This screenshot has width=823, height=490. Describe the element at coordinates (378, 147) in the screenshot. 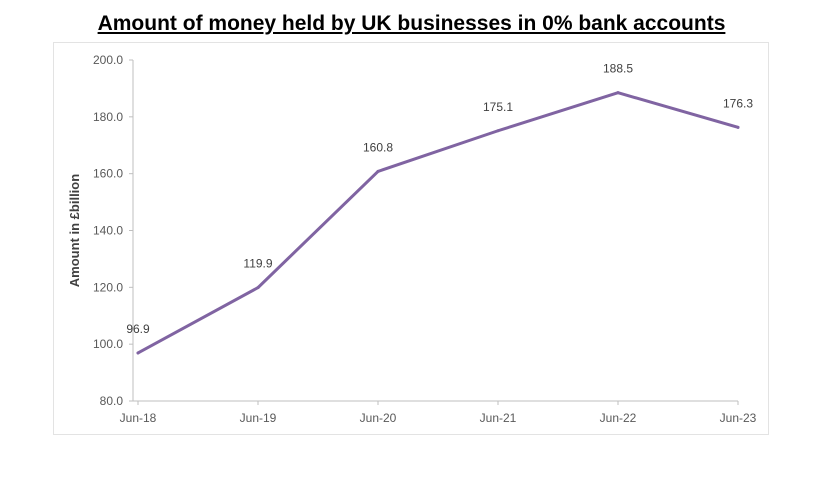

I see `data-label: 160.8` at that location.